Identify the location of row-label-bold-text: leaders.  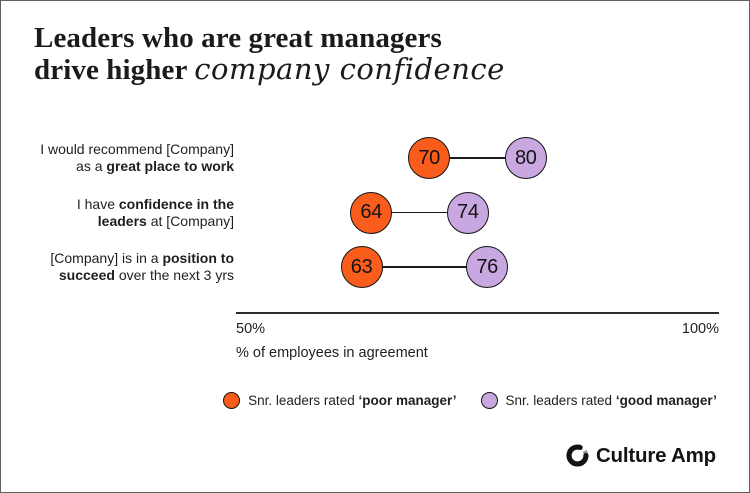
(122, 220).